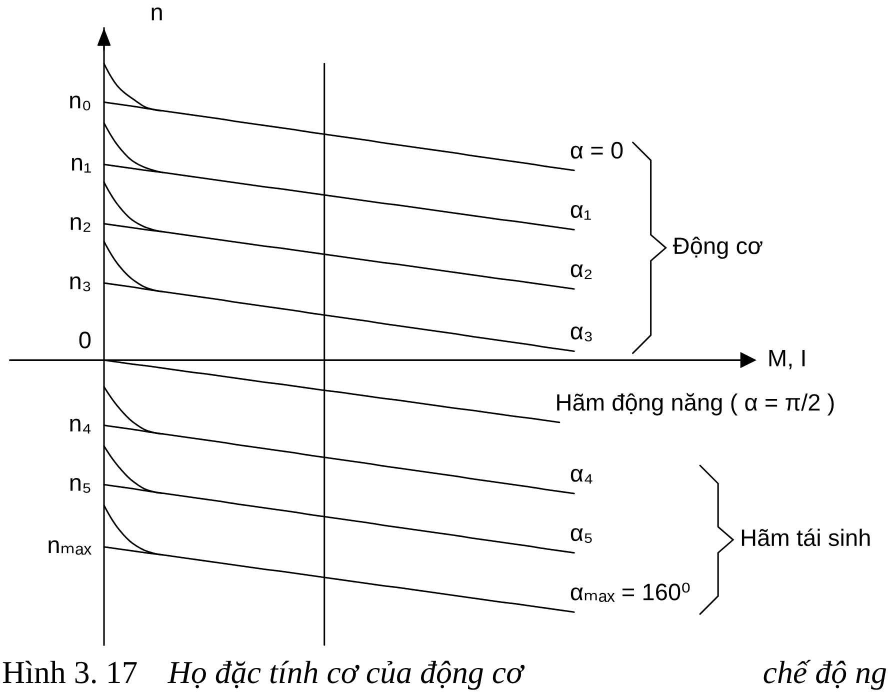 This screenshot has height=693, width=891. I want to click on text: chế độ ng, so click(825, 675).